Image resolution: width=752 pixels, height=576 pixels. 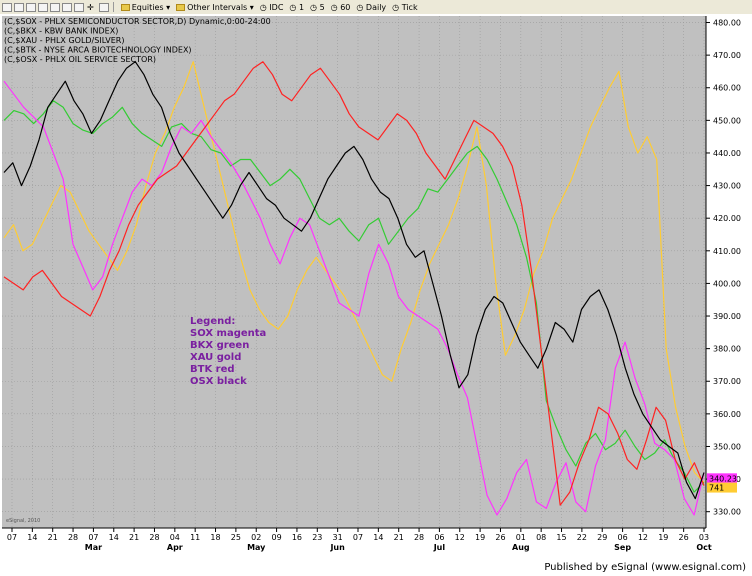 What do you see at coordinates (500, 537) in the screenshot?
I see `x-tick-label: 26` at bounding box center [500, 537].